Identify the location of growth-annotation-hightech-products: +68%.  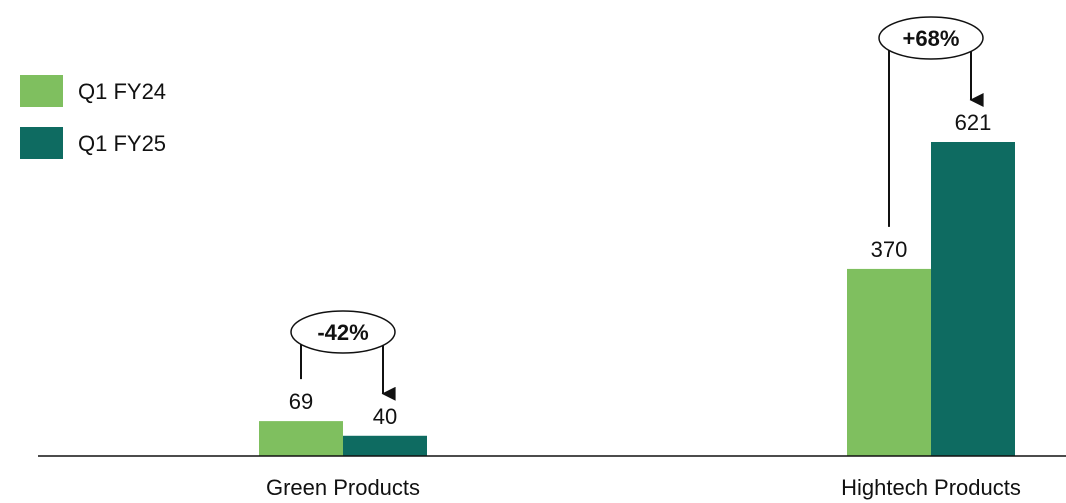
(931, 121).